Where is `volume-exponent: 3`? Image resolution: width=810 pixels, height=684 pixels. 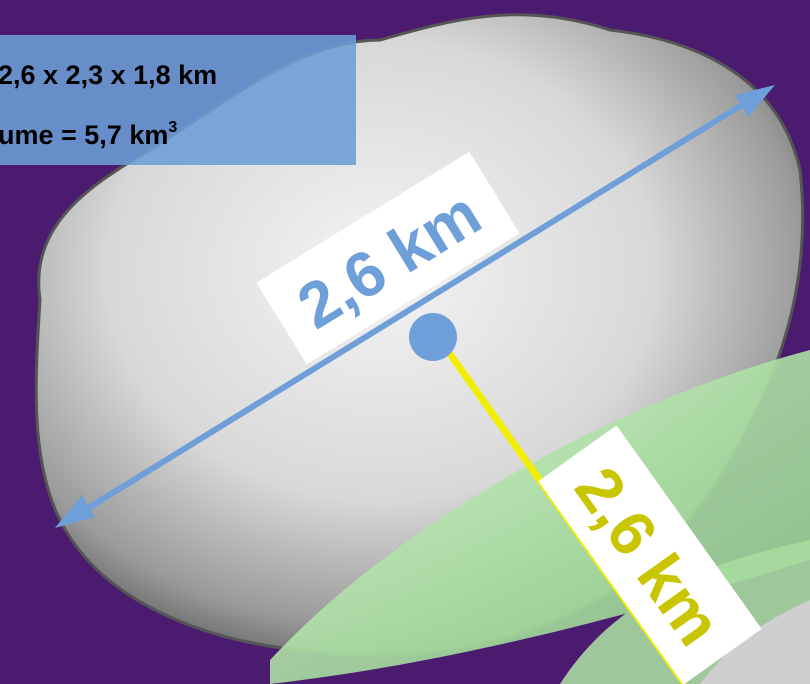 volume-exponent: 3 is located at coordinates (172, 127).